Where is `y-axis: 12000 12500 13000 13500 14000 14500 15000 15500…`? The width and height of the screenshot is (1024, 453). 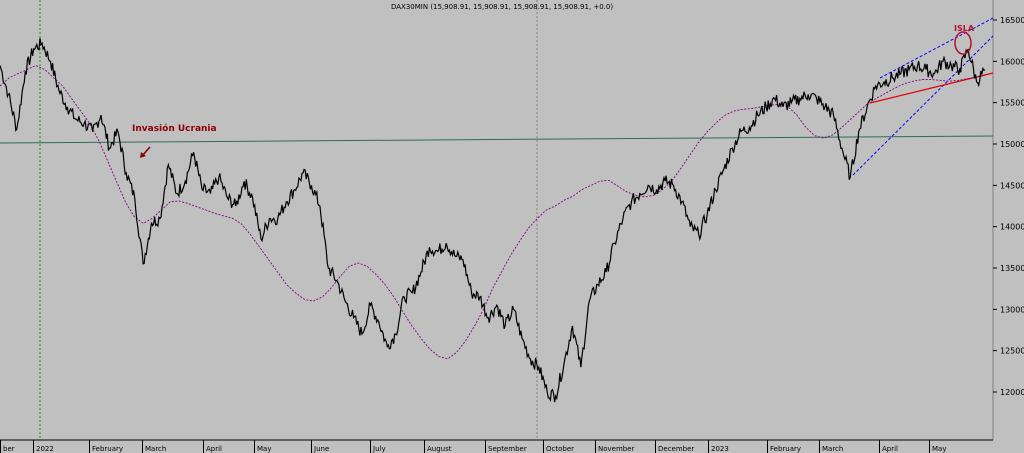
y-axis: 12000 12500 13000 13500 14000 14500 15000 15500… is located at coordinates (1008, 206).